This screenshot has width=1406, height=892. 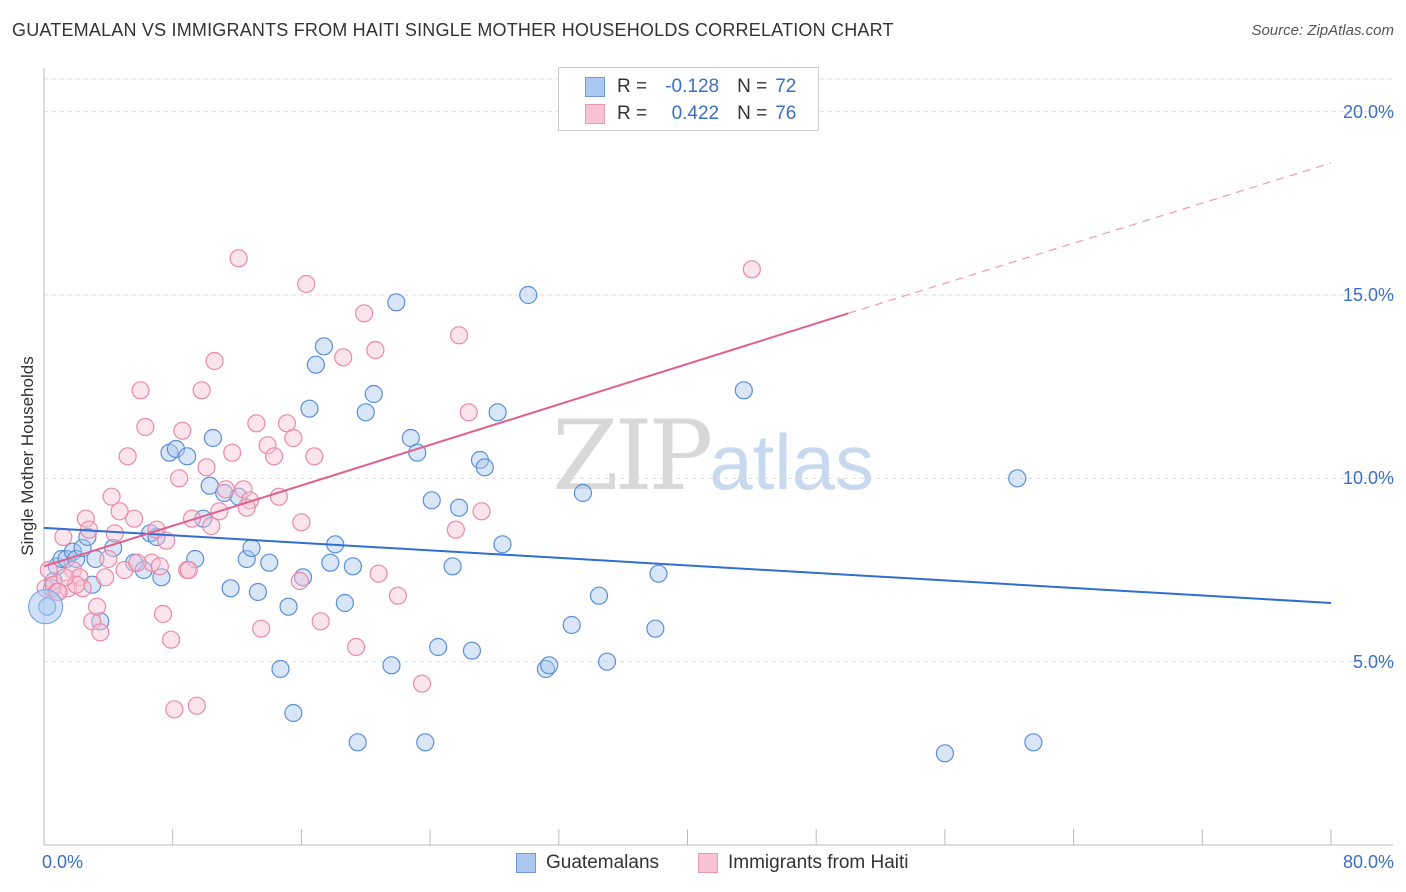 I want to click on bottom-legend-swatch-haiti, so click(x=708, y=863).